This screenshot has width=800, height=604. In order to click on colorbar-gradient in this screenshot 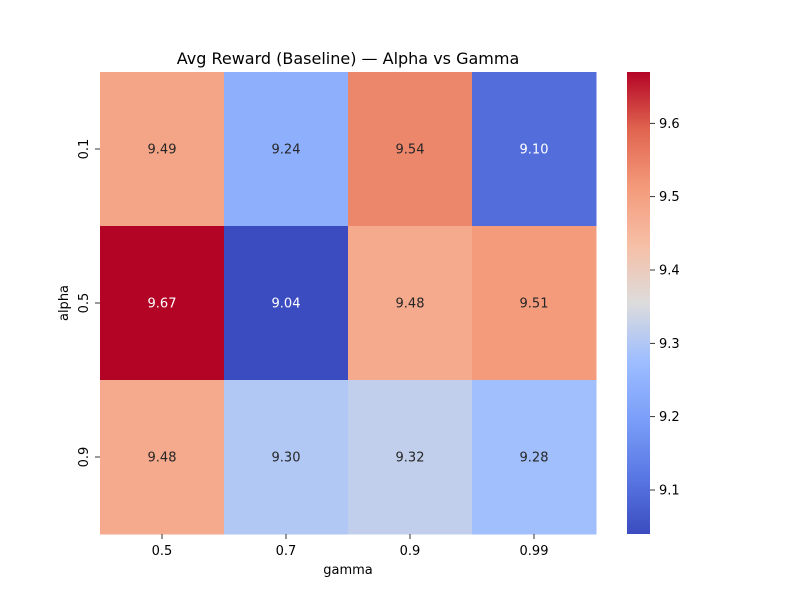, I will do `click(638, 303)`.